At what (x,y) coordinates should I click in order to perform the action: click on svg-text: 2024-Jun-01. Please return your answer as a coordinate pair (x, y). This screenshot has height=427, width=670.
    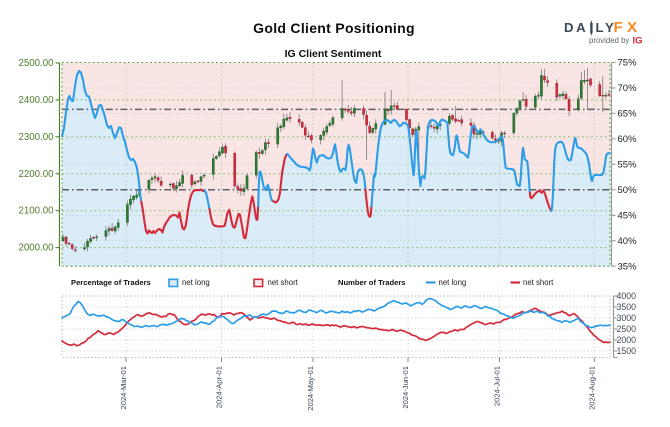
    Looking at the image, I should click on (405, 387).